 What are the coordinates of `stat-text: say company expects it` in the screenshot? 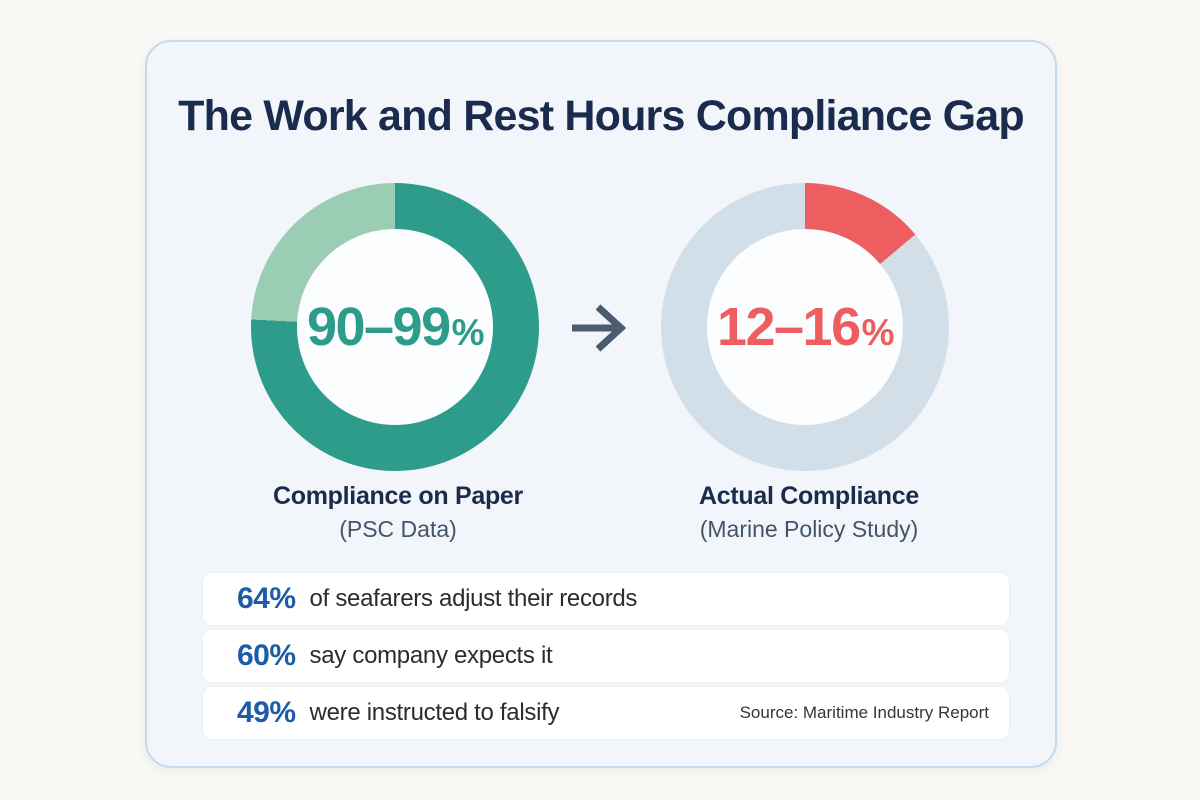 It's located at (431, 655).